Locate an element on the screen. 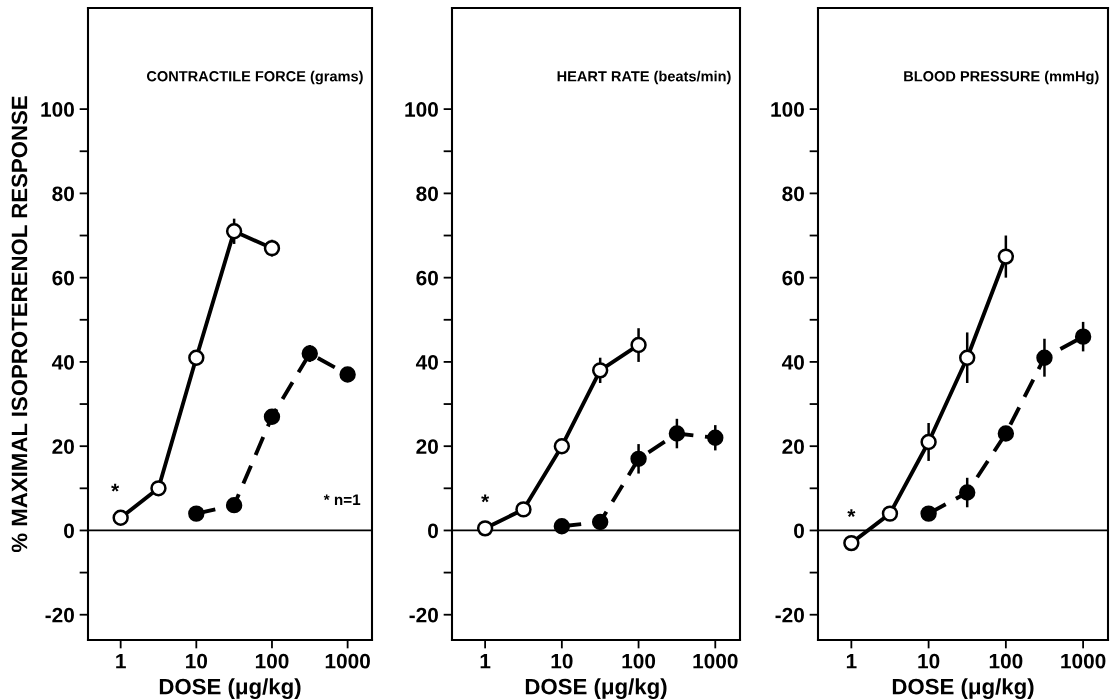 This screenshot has width=1115, height=700. text: CONTRACTILE FORCE (grams) is located at coordinates (254, 77).